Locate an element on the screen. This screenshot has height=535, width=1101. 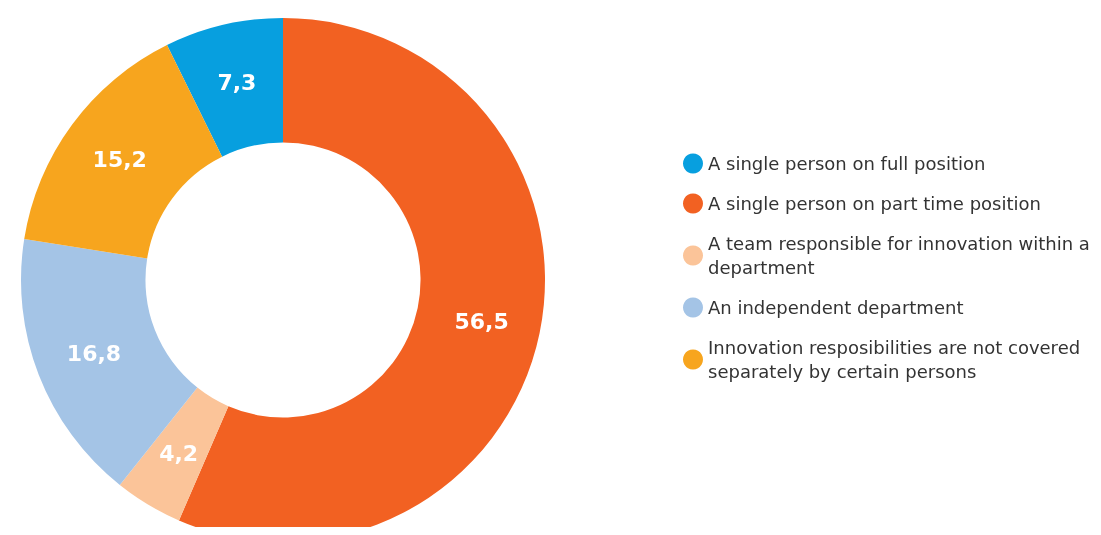
data-label: 15,2 is located at coordinates (119, 160).